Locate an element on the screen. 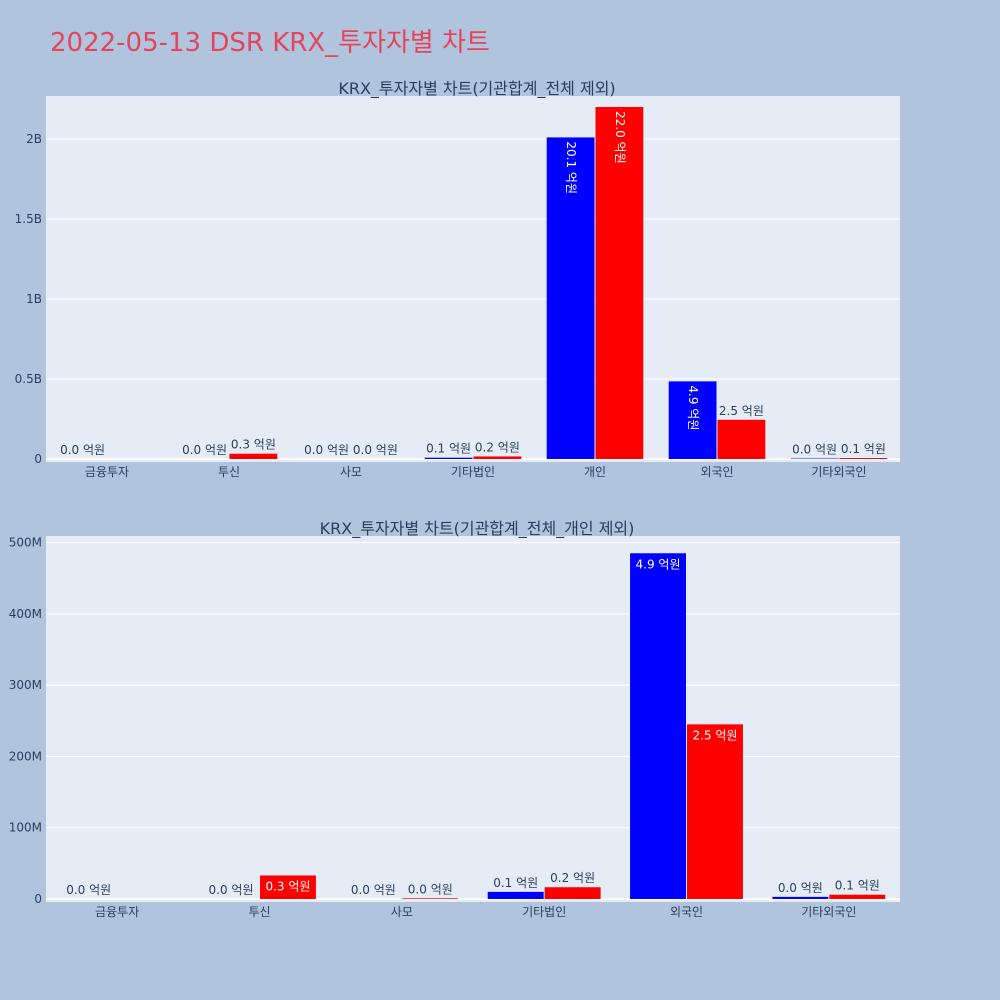 This screenshot has height=1000, width=1000. y-tick-label: 1B is located at coordinates (34, 299).